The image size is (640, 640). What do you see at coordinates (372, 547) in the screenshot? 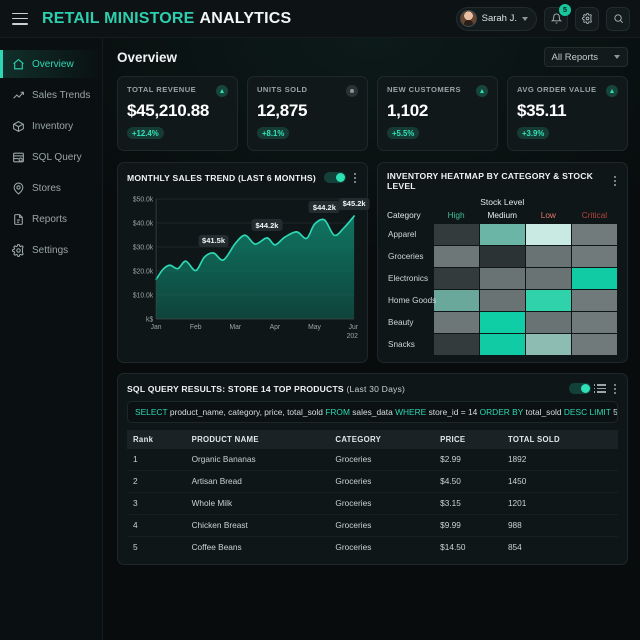
I see `table-row: 5 Coffee Beans Groceries $14.50 854` at bounding box center [372, 547].